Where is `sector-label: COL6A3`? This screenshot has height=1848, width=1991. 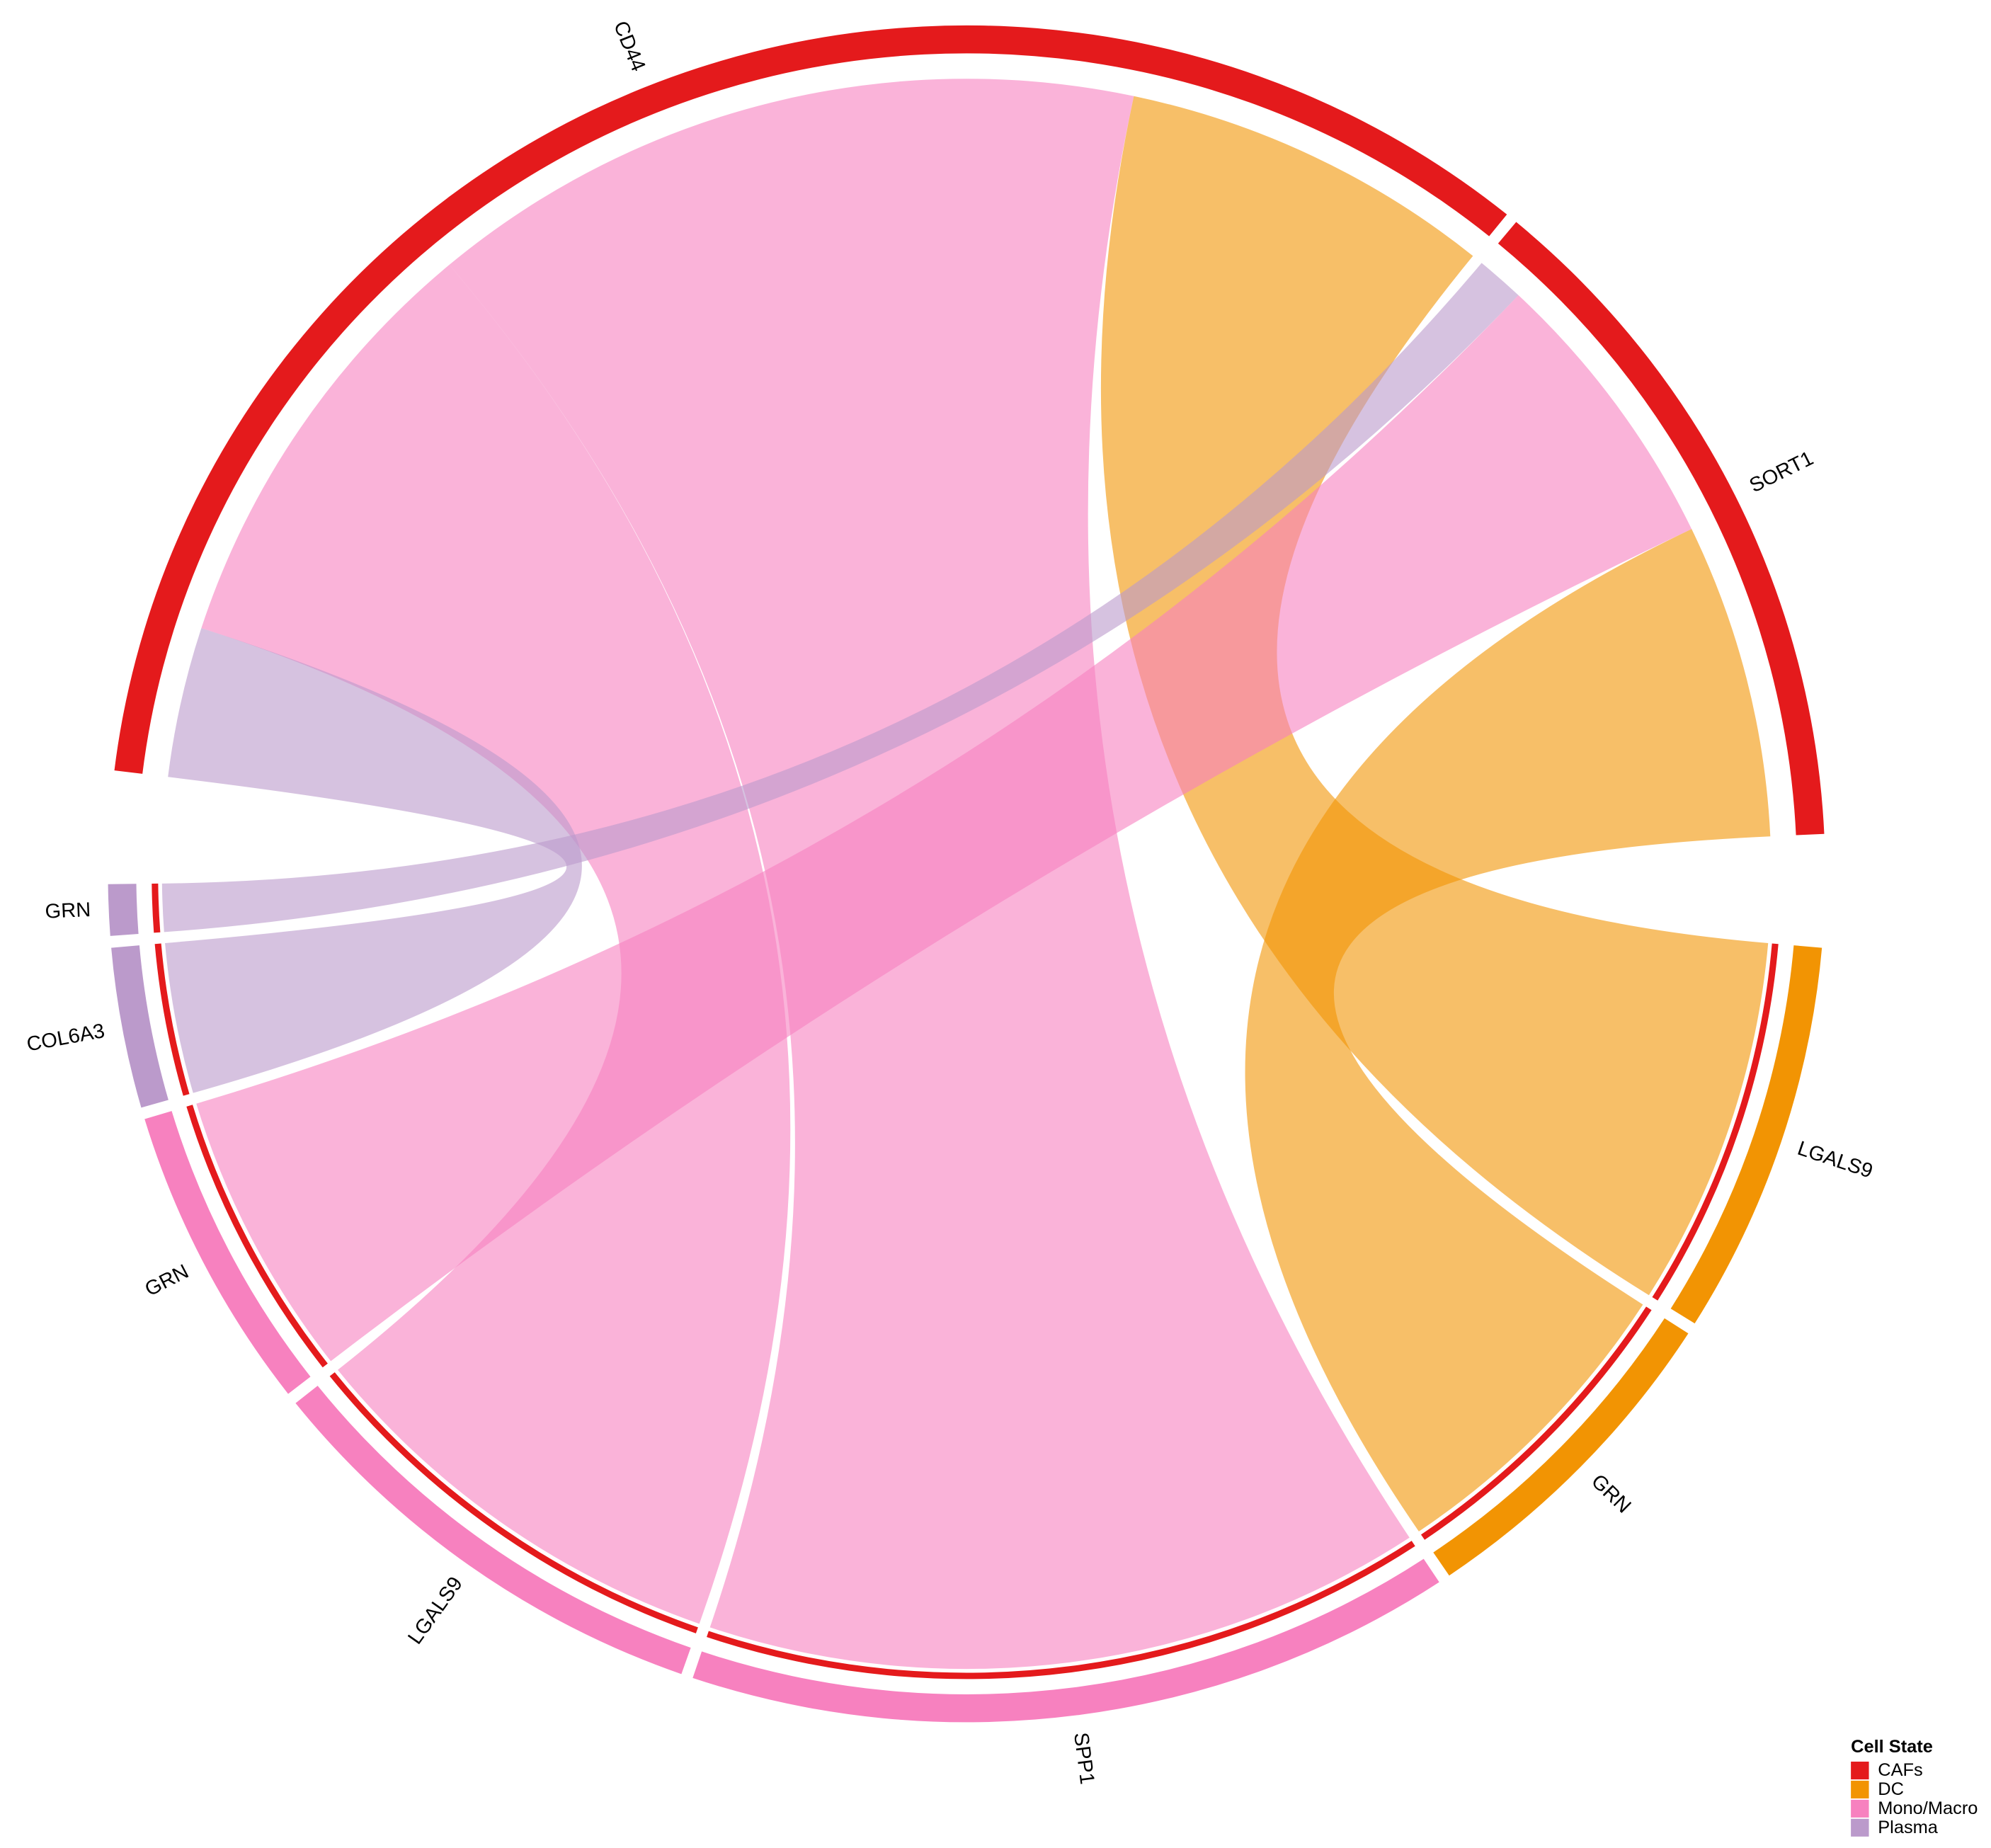
sector-label: COL6A3 is located at coordinates (65, 1038).